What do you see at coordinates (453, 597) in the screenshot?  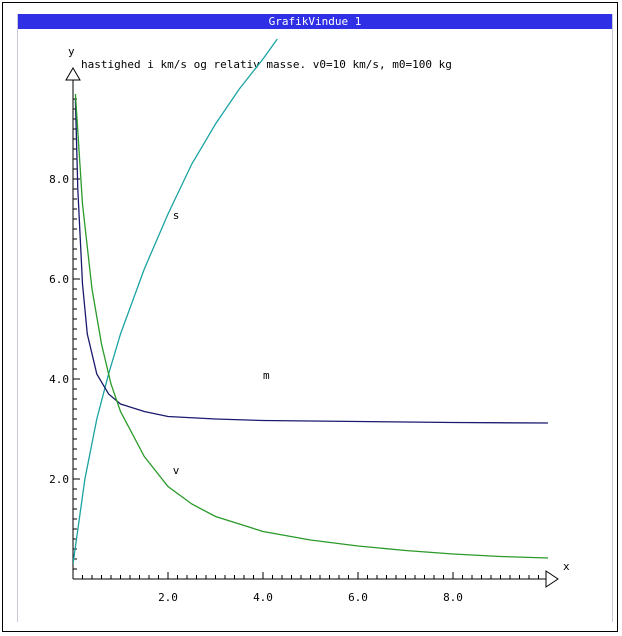 I see `x-tick-label: 8.0` at bounding box center [453, 597].